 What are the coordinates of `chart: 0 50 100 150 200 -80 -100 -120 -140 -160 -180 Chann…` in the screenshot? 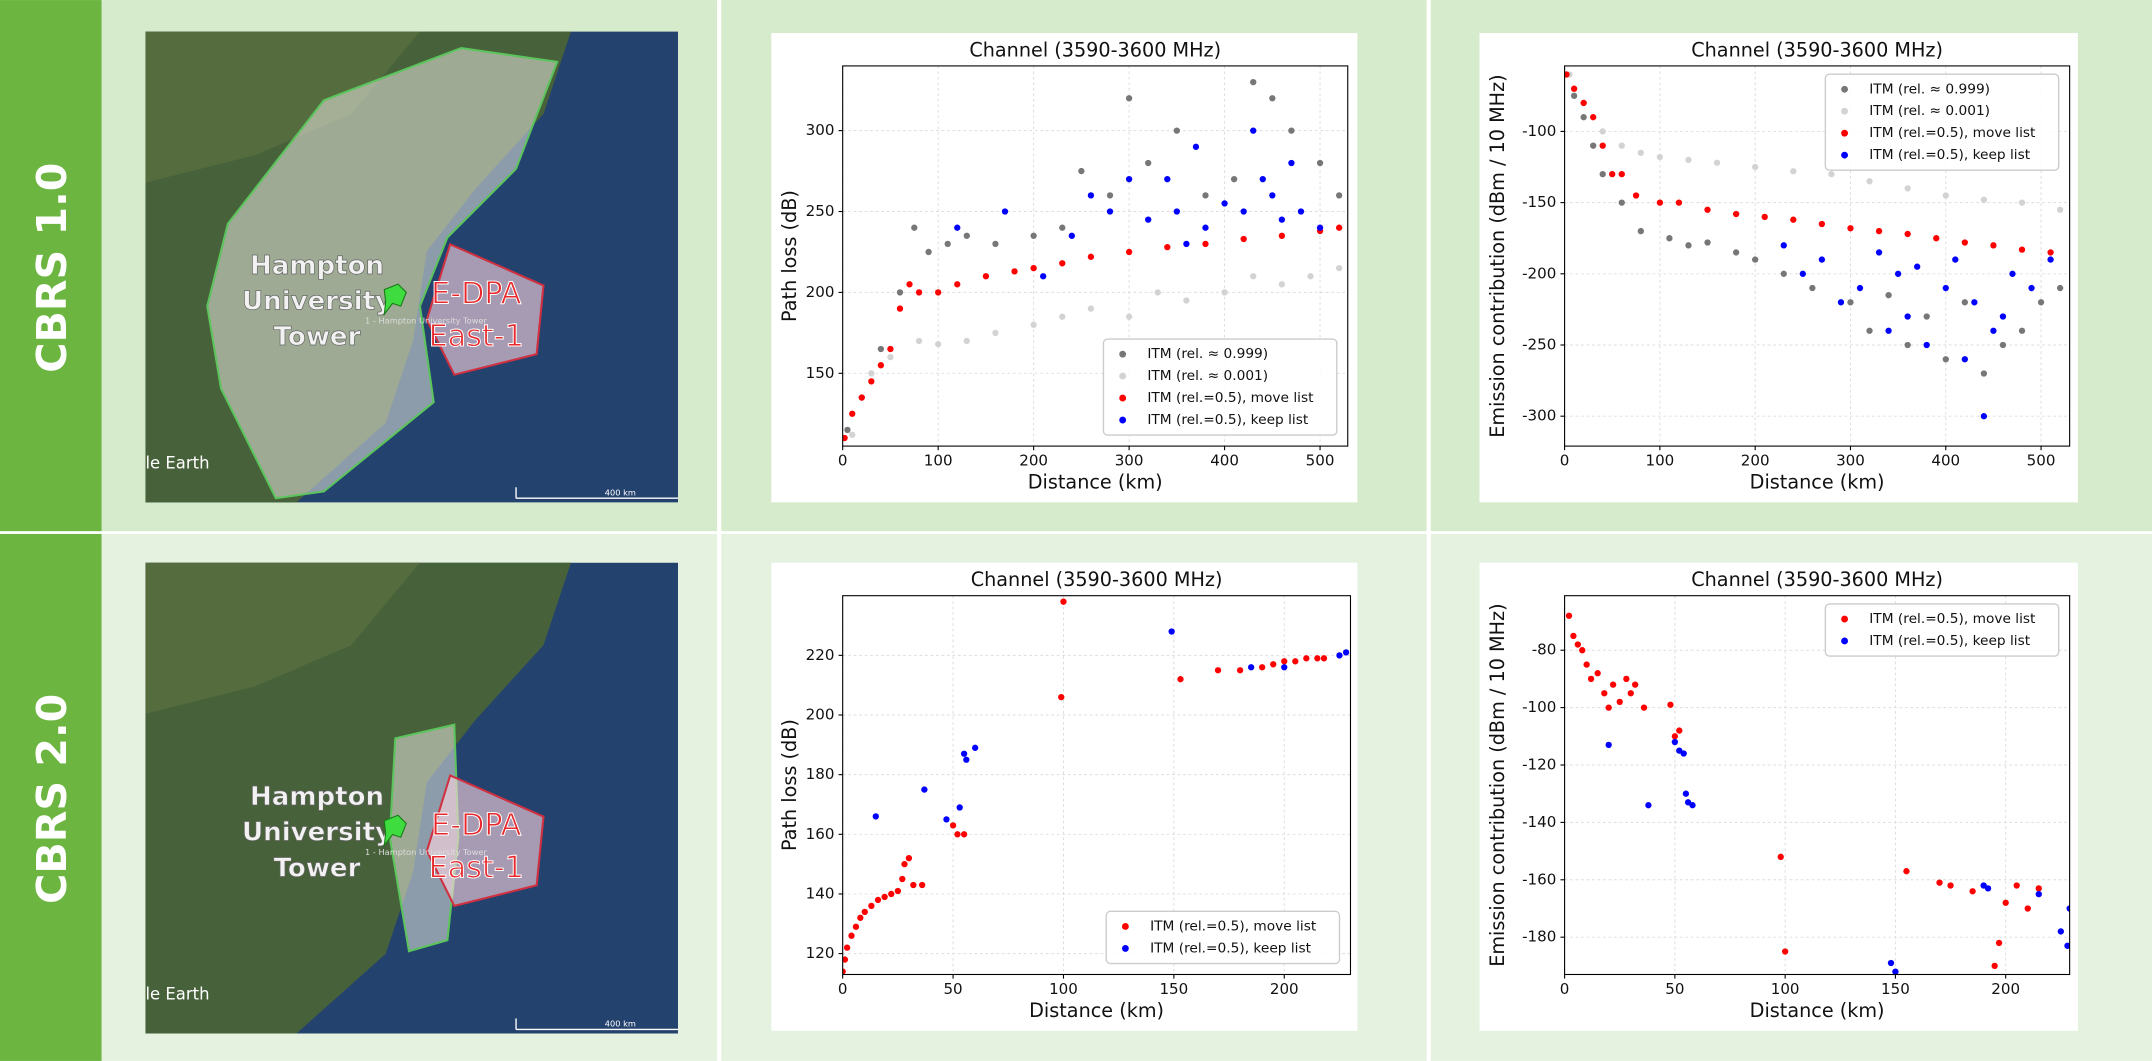 It's located at (1778, 796).